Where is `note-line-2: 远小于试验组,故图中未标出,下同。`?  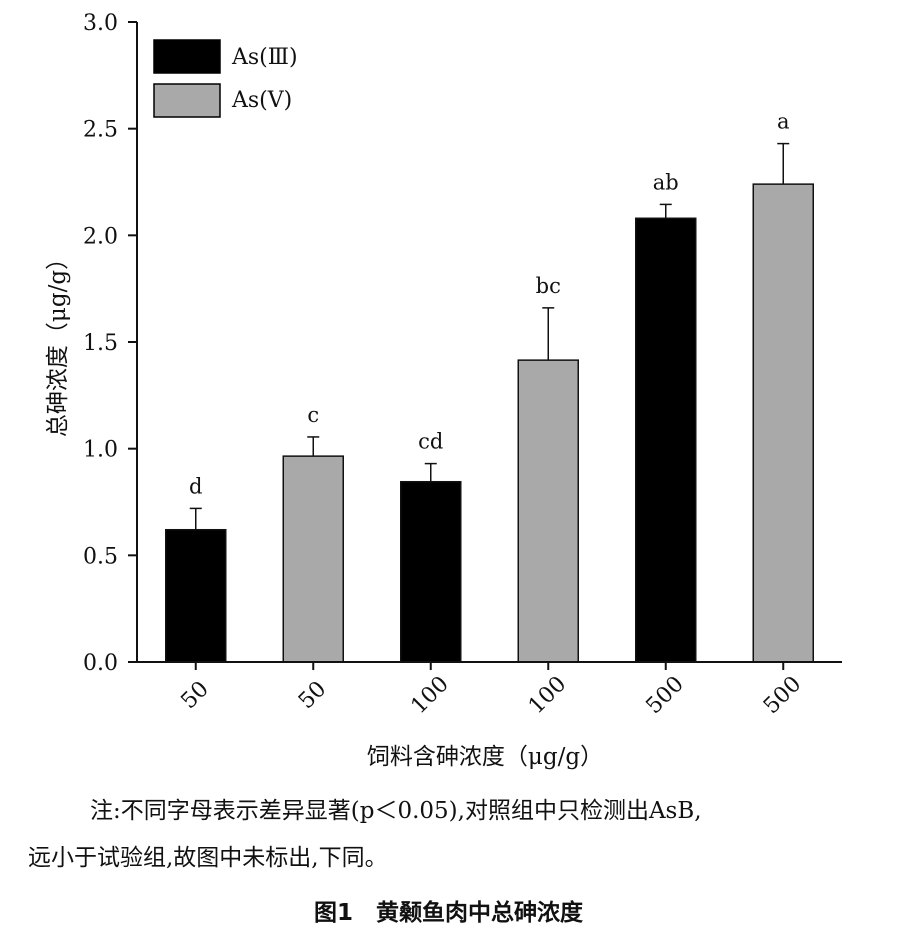
note-line-2: 远小于试验组,故图中未标出,下同。 is located at coordinates (208, 858).